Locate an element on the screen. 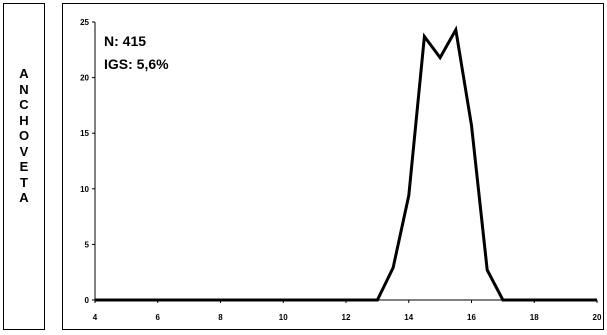  x-tick-label: 6 is located at coordinates (158, 317).